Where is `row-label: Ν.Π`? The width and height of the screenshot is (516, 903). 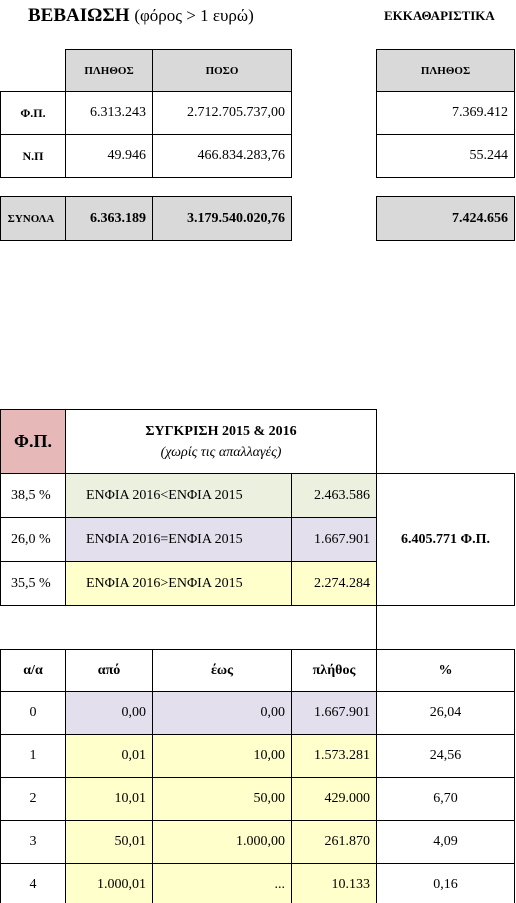 row-label: Ν.Π is located at coordinates (33, 156).